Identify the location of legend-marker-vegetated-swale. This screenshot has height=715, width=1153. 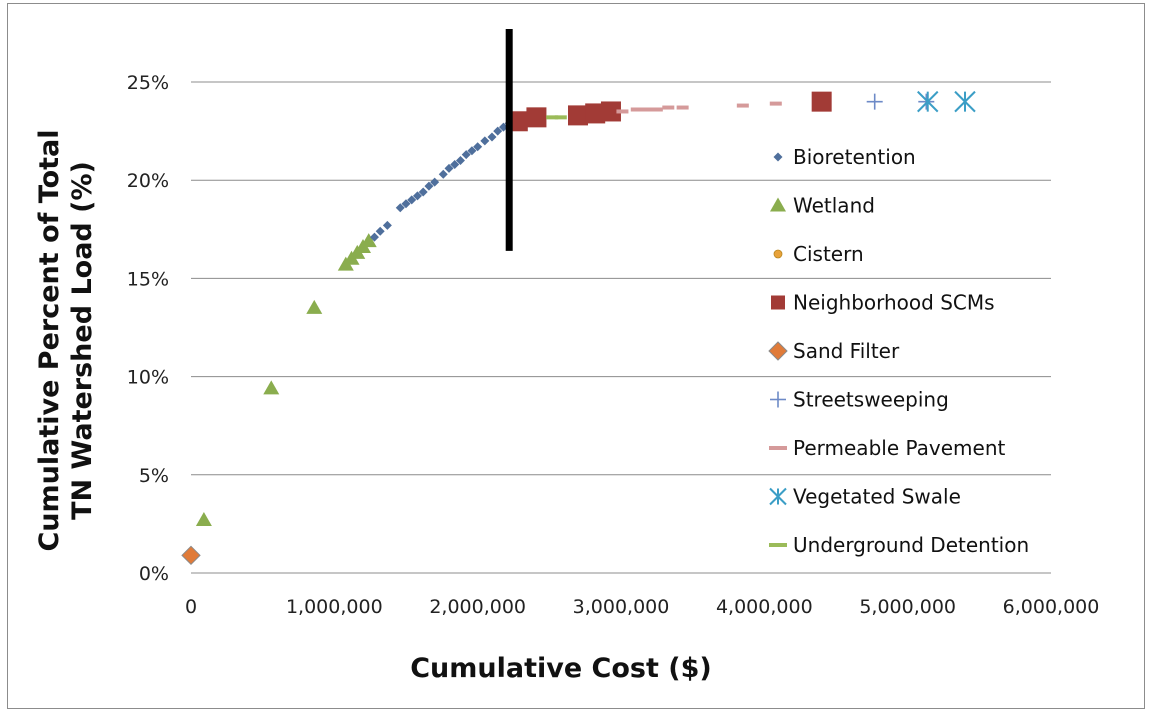
(778, 496).